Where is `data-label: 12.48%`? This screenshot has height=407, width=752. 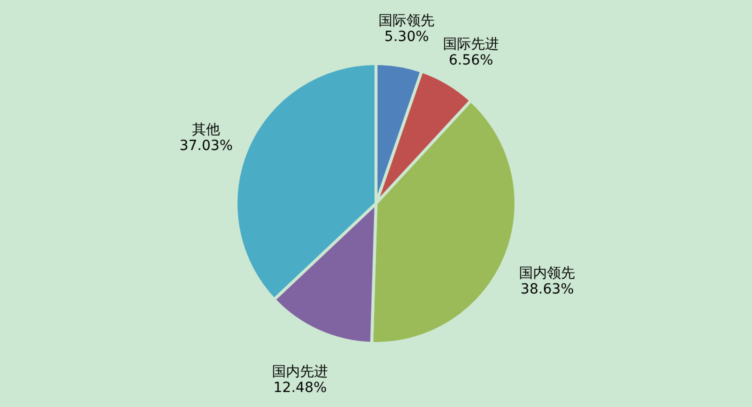
data-label: 12.48% is located at coordinates (300, 388).